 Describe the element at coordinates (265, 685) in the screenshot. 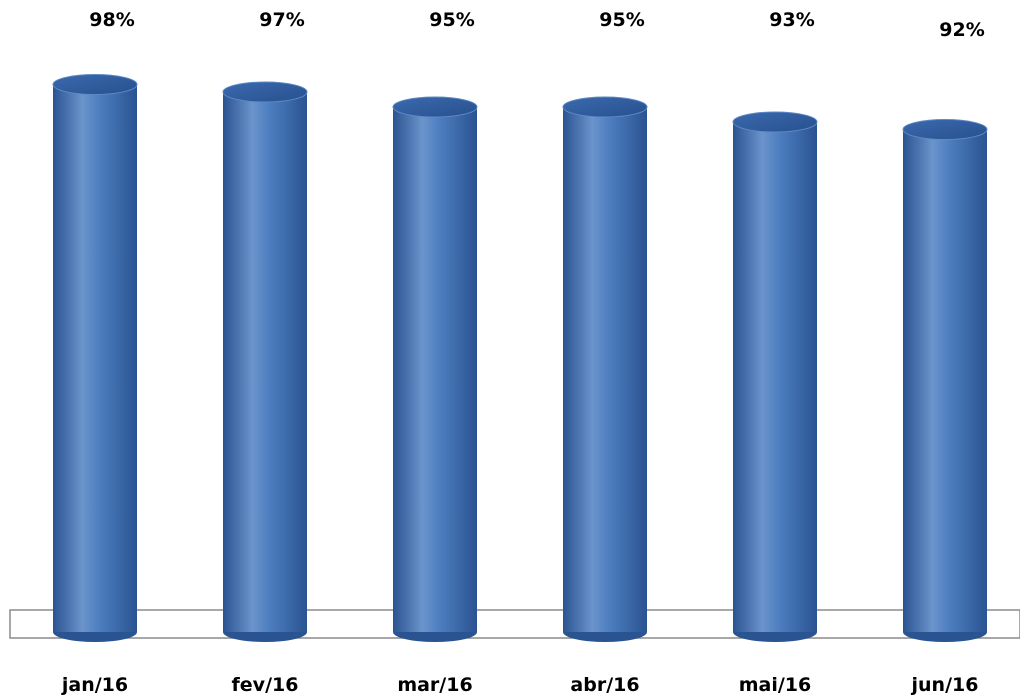

I see `category-label: fev/16` at that location.